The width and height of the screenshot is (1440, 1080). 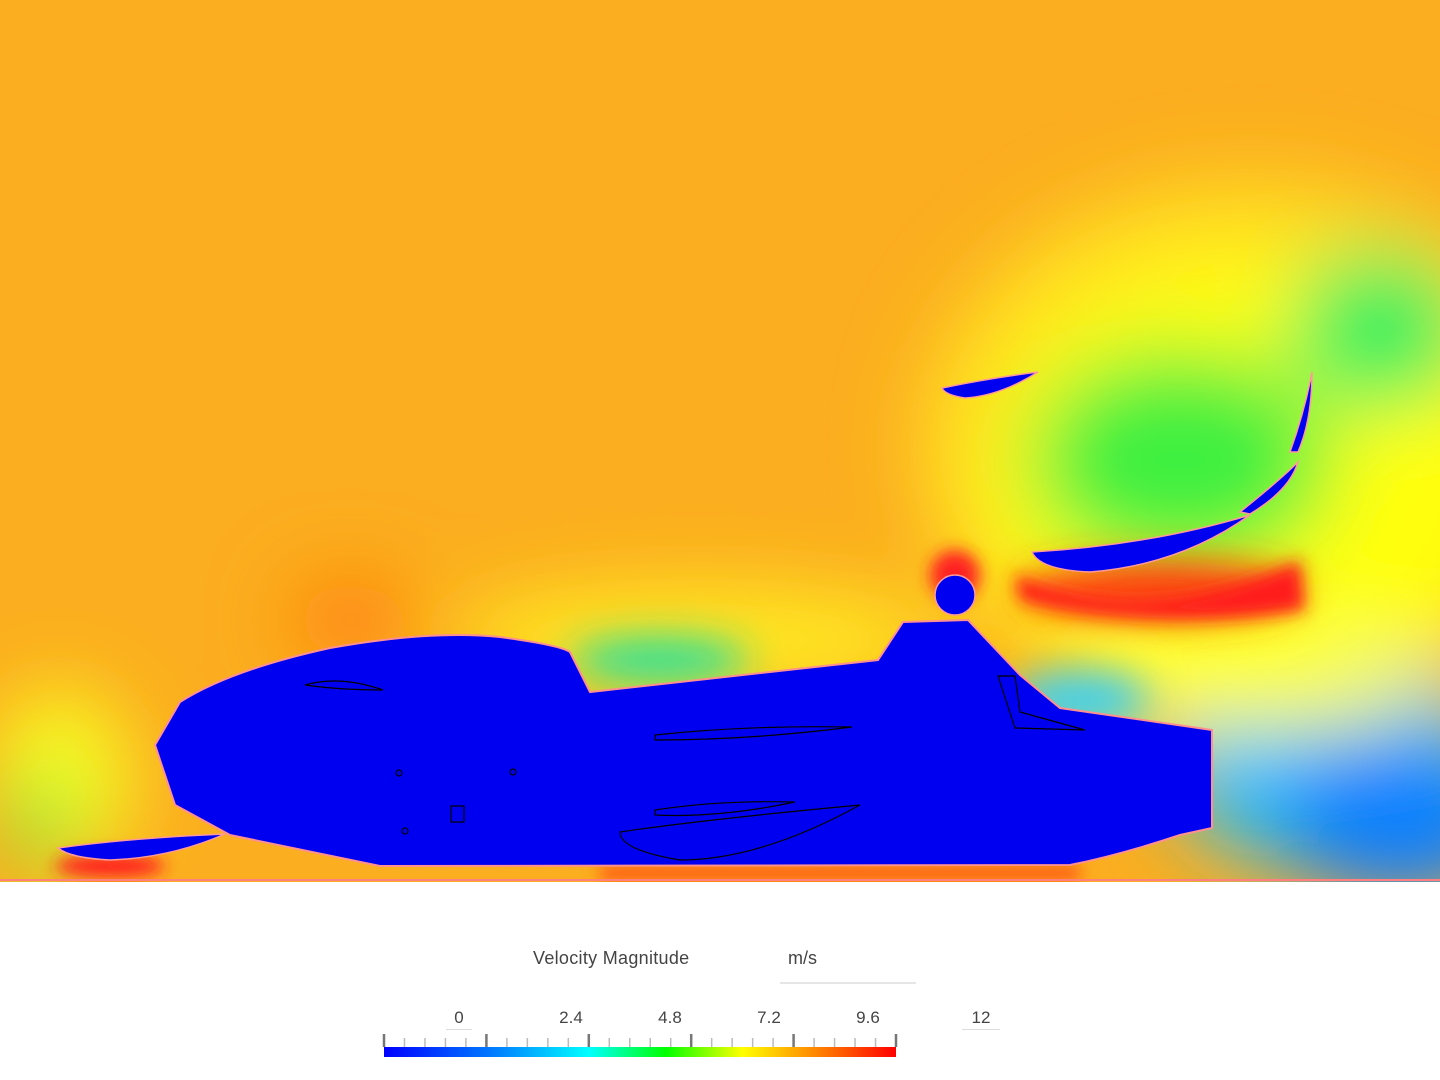 What do you see at coordinates (802, 958) in the screenshot?
I see `legend-unit: m/s` at bounding box center [802, 958].